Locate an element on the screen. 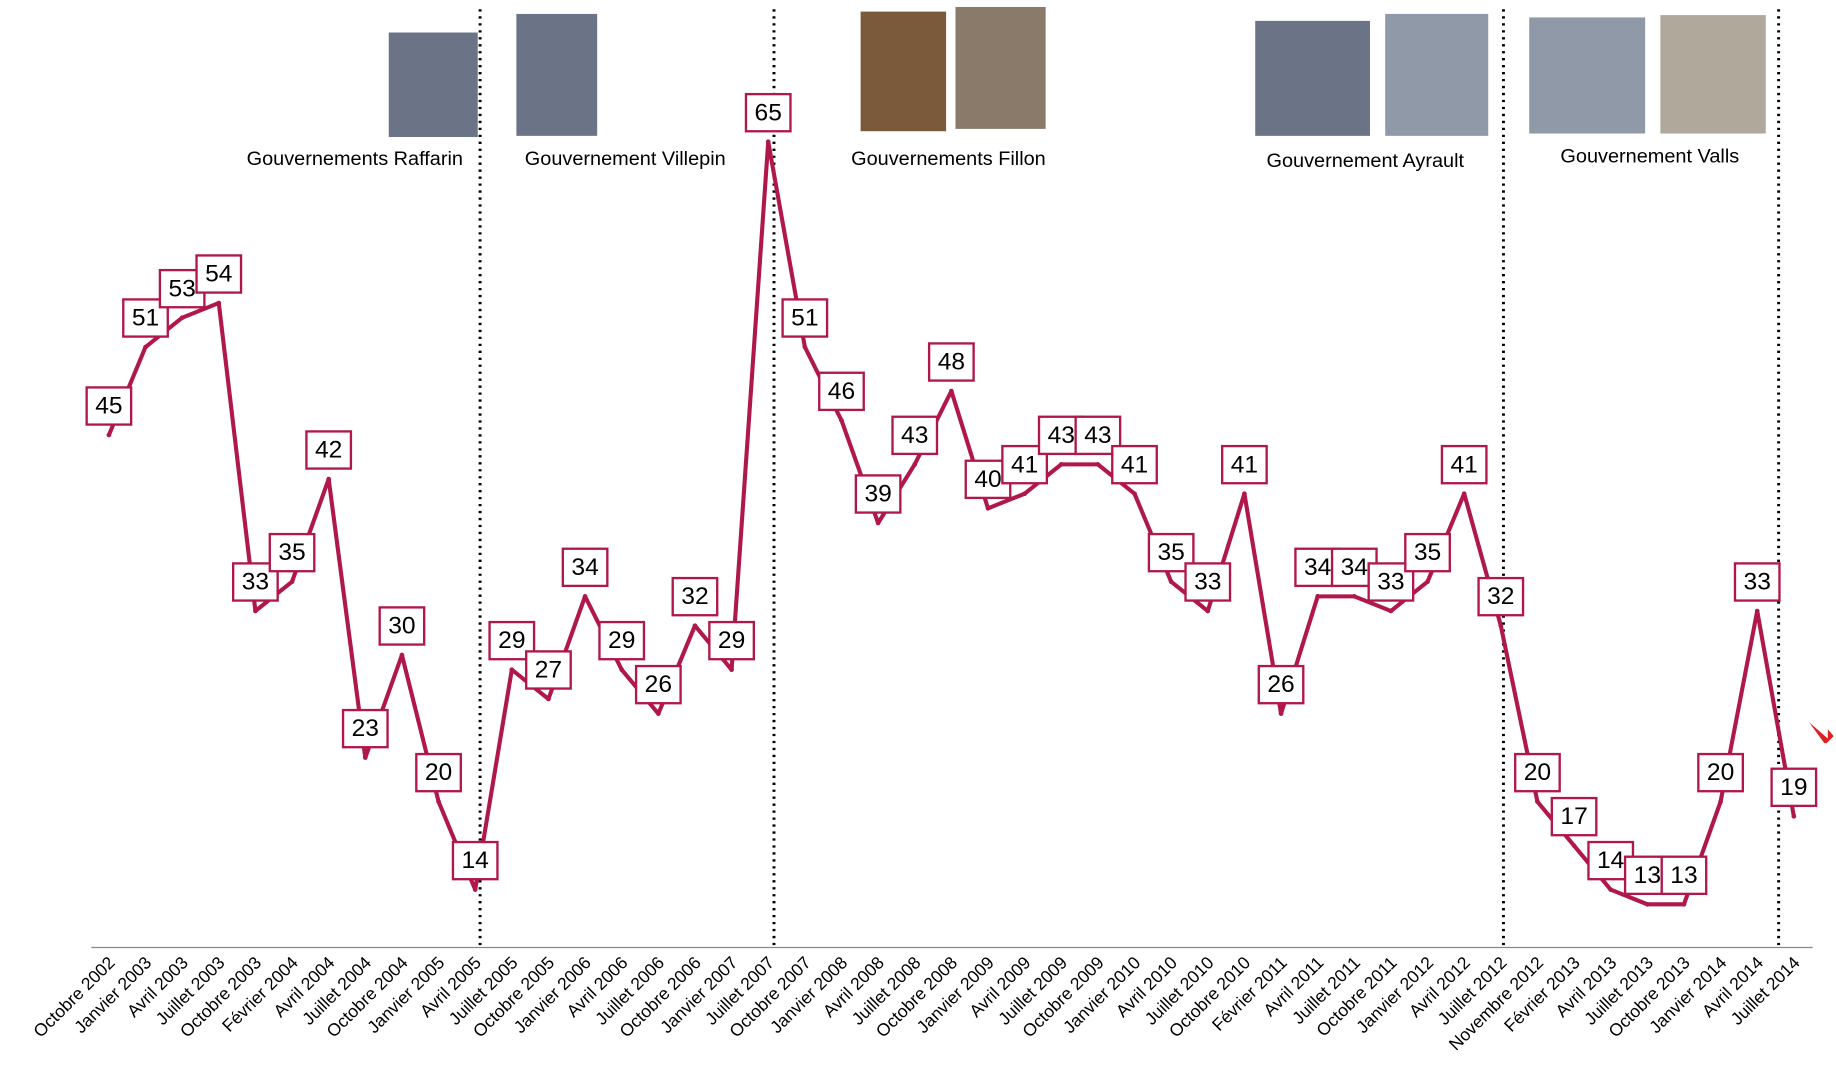 The height and width of the screenshot is (1088, 1836). value-label: 23 is located at coordinates (365, 728).